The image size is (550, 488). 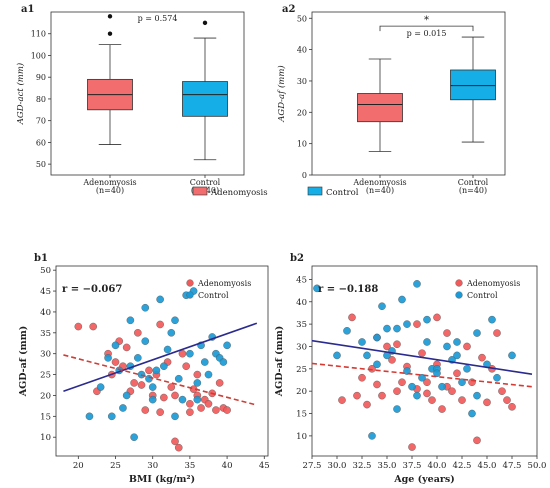 What do you see at coordinates (41, 99) in the screenshot?
I see `y-tick-label: 80` at bounding box center [41, 99].